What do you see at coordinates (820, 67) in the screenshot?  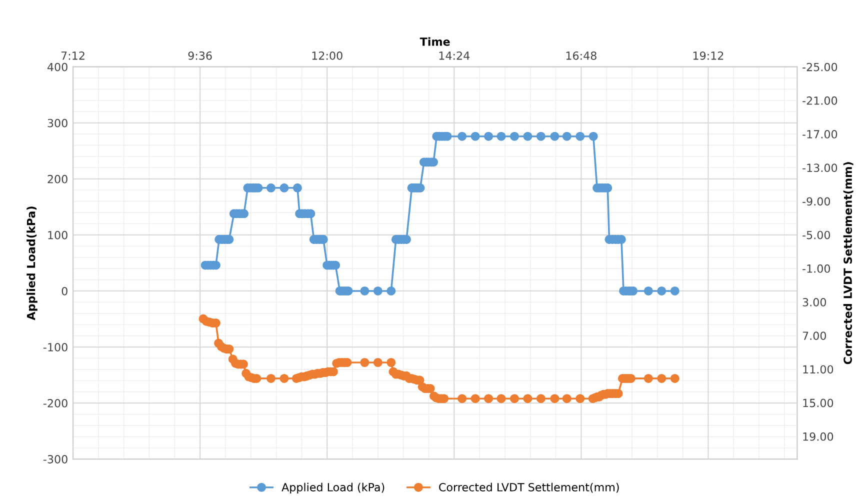 I see `y2-tick-label: -25.00` at bounding box center [820, 67].